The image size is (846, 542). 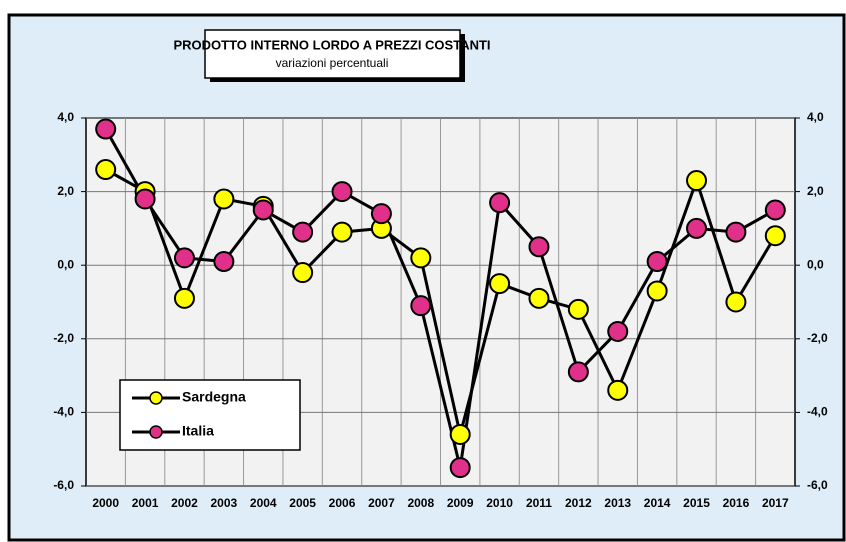 What do you see at coordinates (817, 412) in the screenshot?
I see `y2-tick-label: -4,0` at bounding box center [817, 412].